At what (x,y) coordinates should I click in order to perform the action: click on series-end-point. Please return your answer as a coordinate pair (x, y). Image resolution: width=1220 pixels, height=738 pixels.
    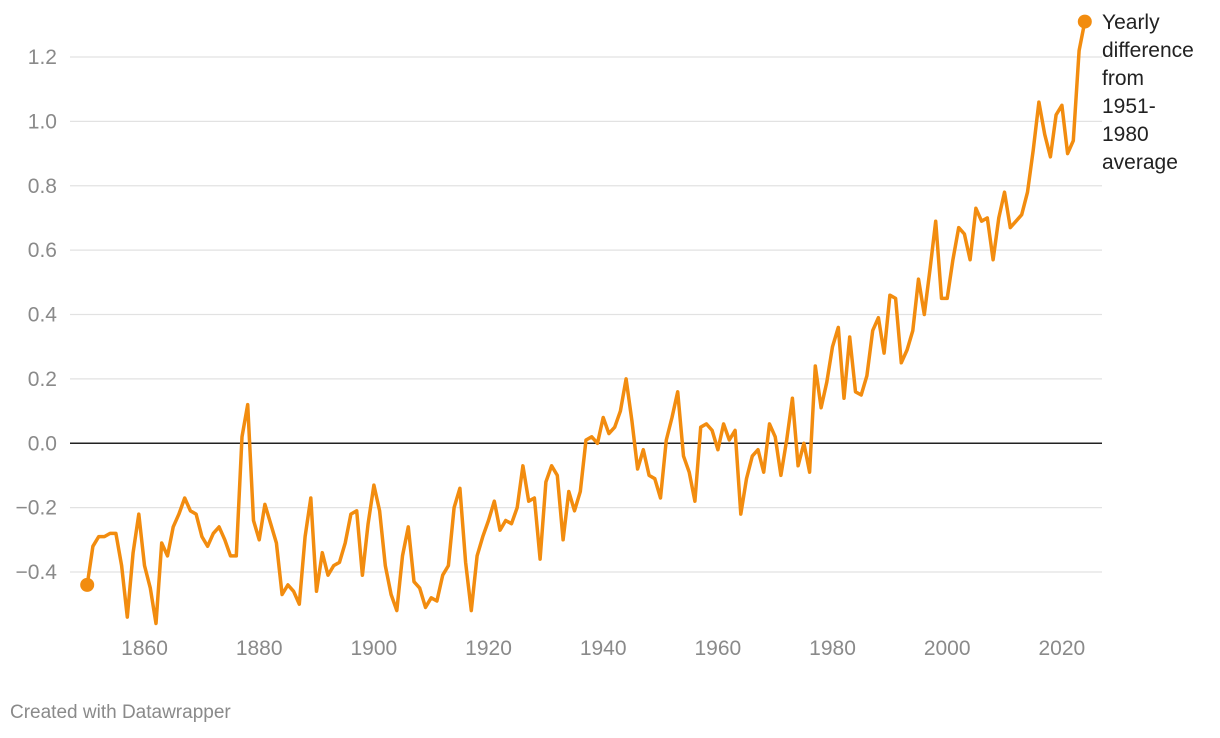
    Looking at the image, I should click on (1084, 21).